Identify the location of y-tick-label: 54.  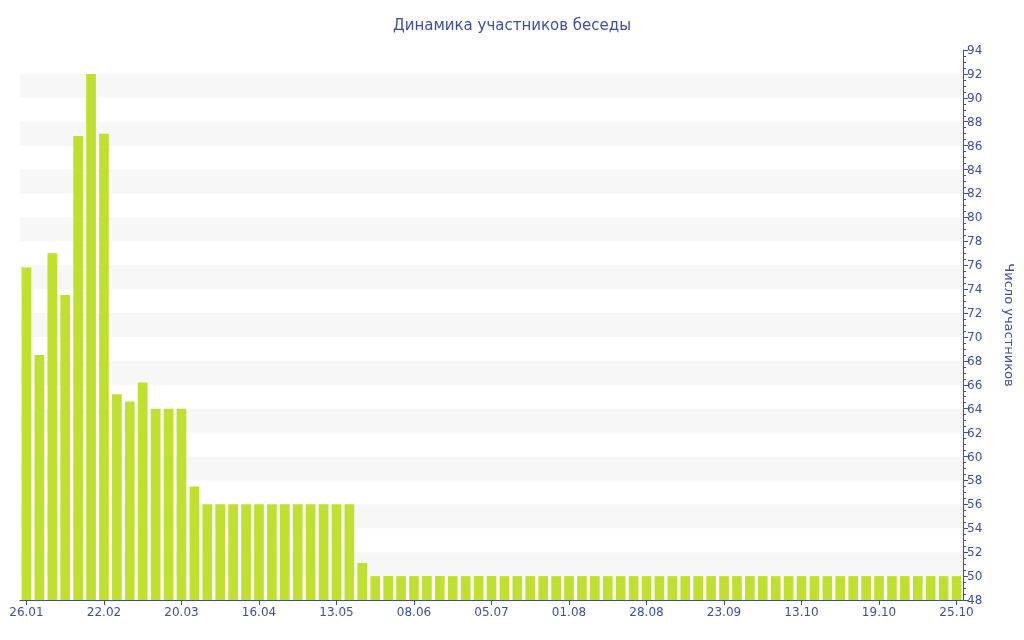
(975, 528).